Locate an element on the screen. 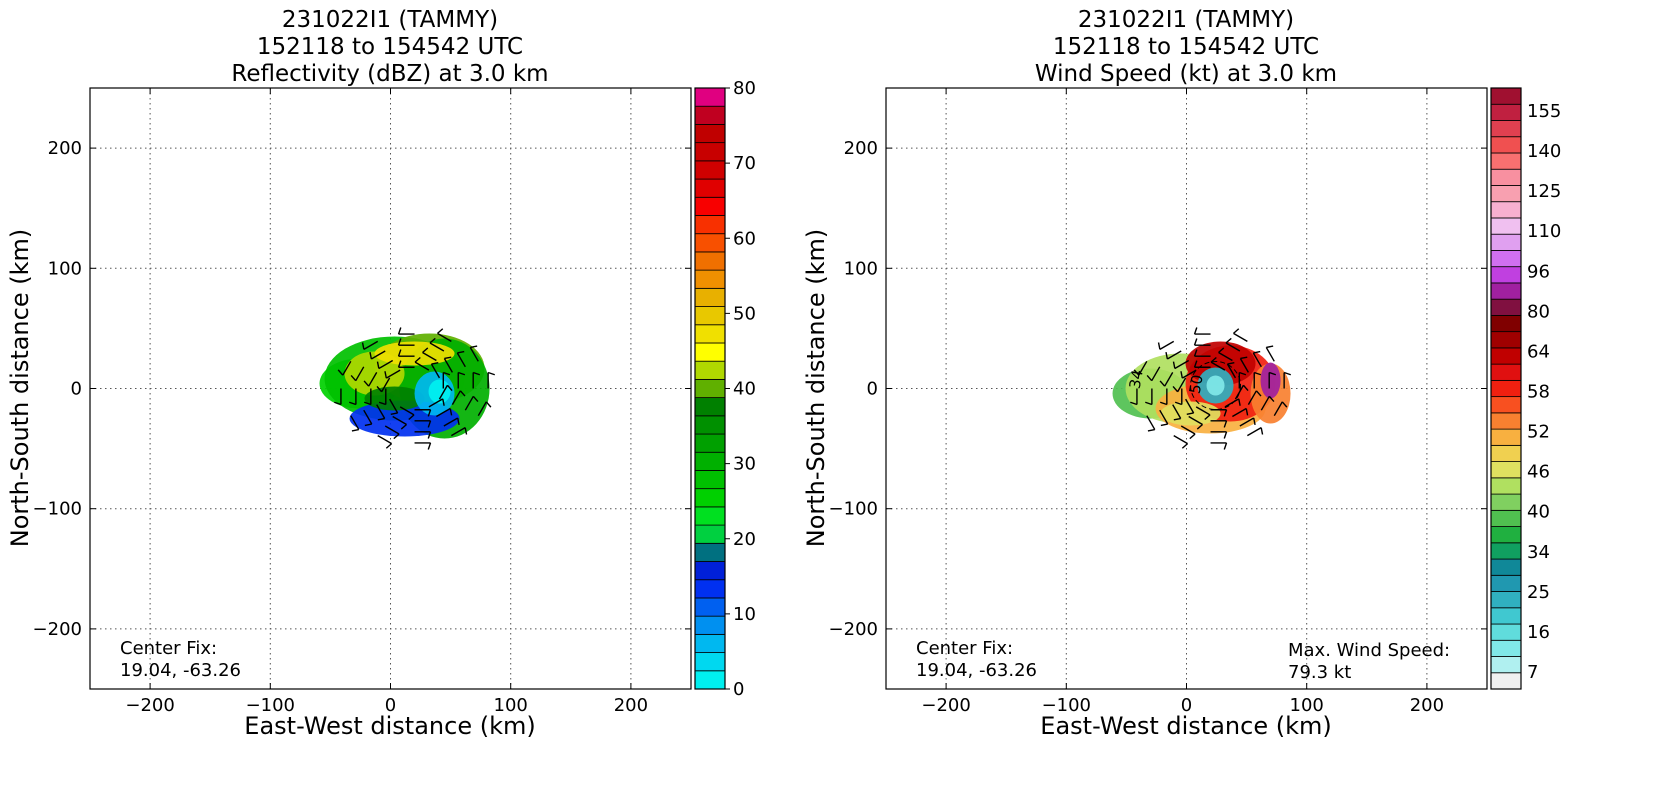  reflectivity-x-axis-label: East-West distance (km) is located at coordinates (389, 726).